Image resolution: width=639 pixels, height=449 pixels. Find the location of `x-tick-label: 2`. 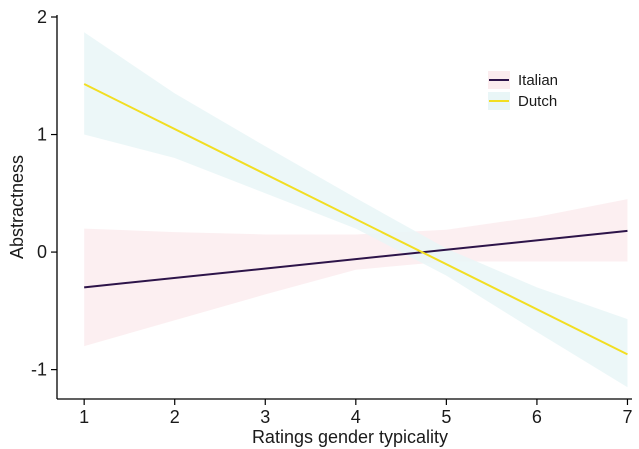

x-tick-label: 2 is located at coordinates (175, 417).